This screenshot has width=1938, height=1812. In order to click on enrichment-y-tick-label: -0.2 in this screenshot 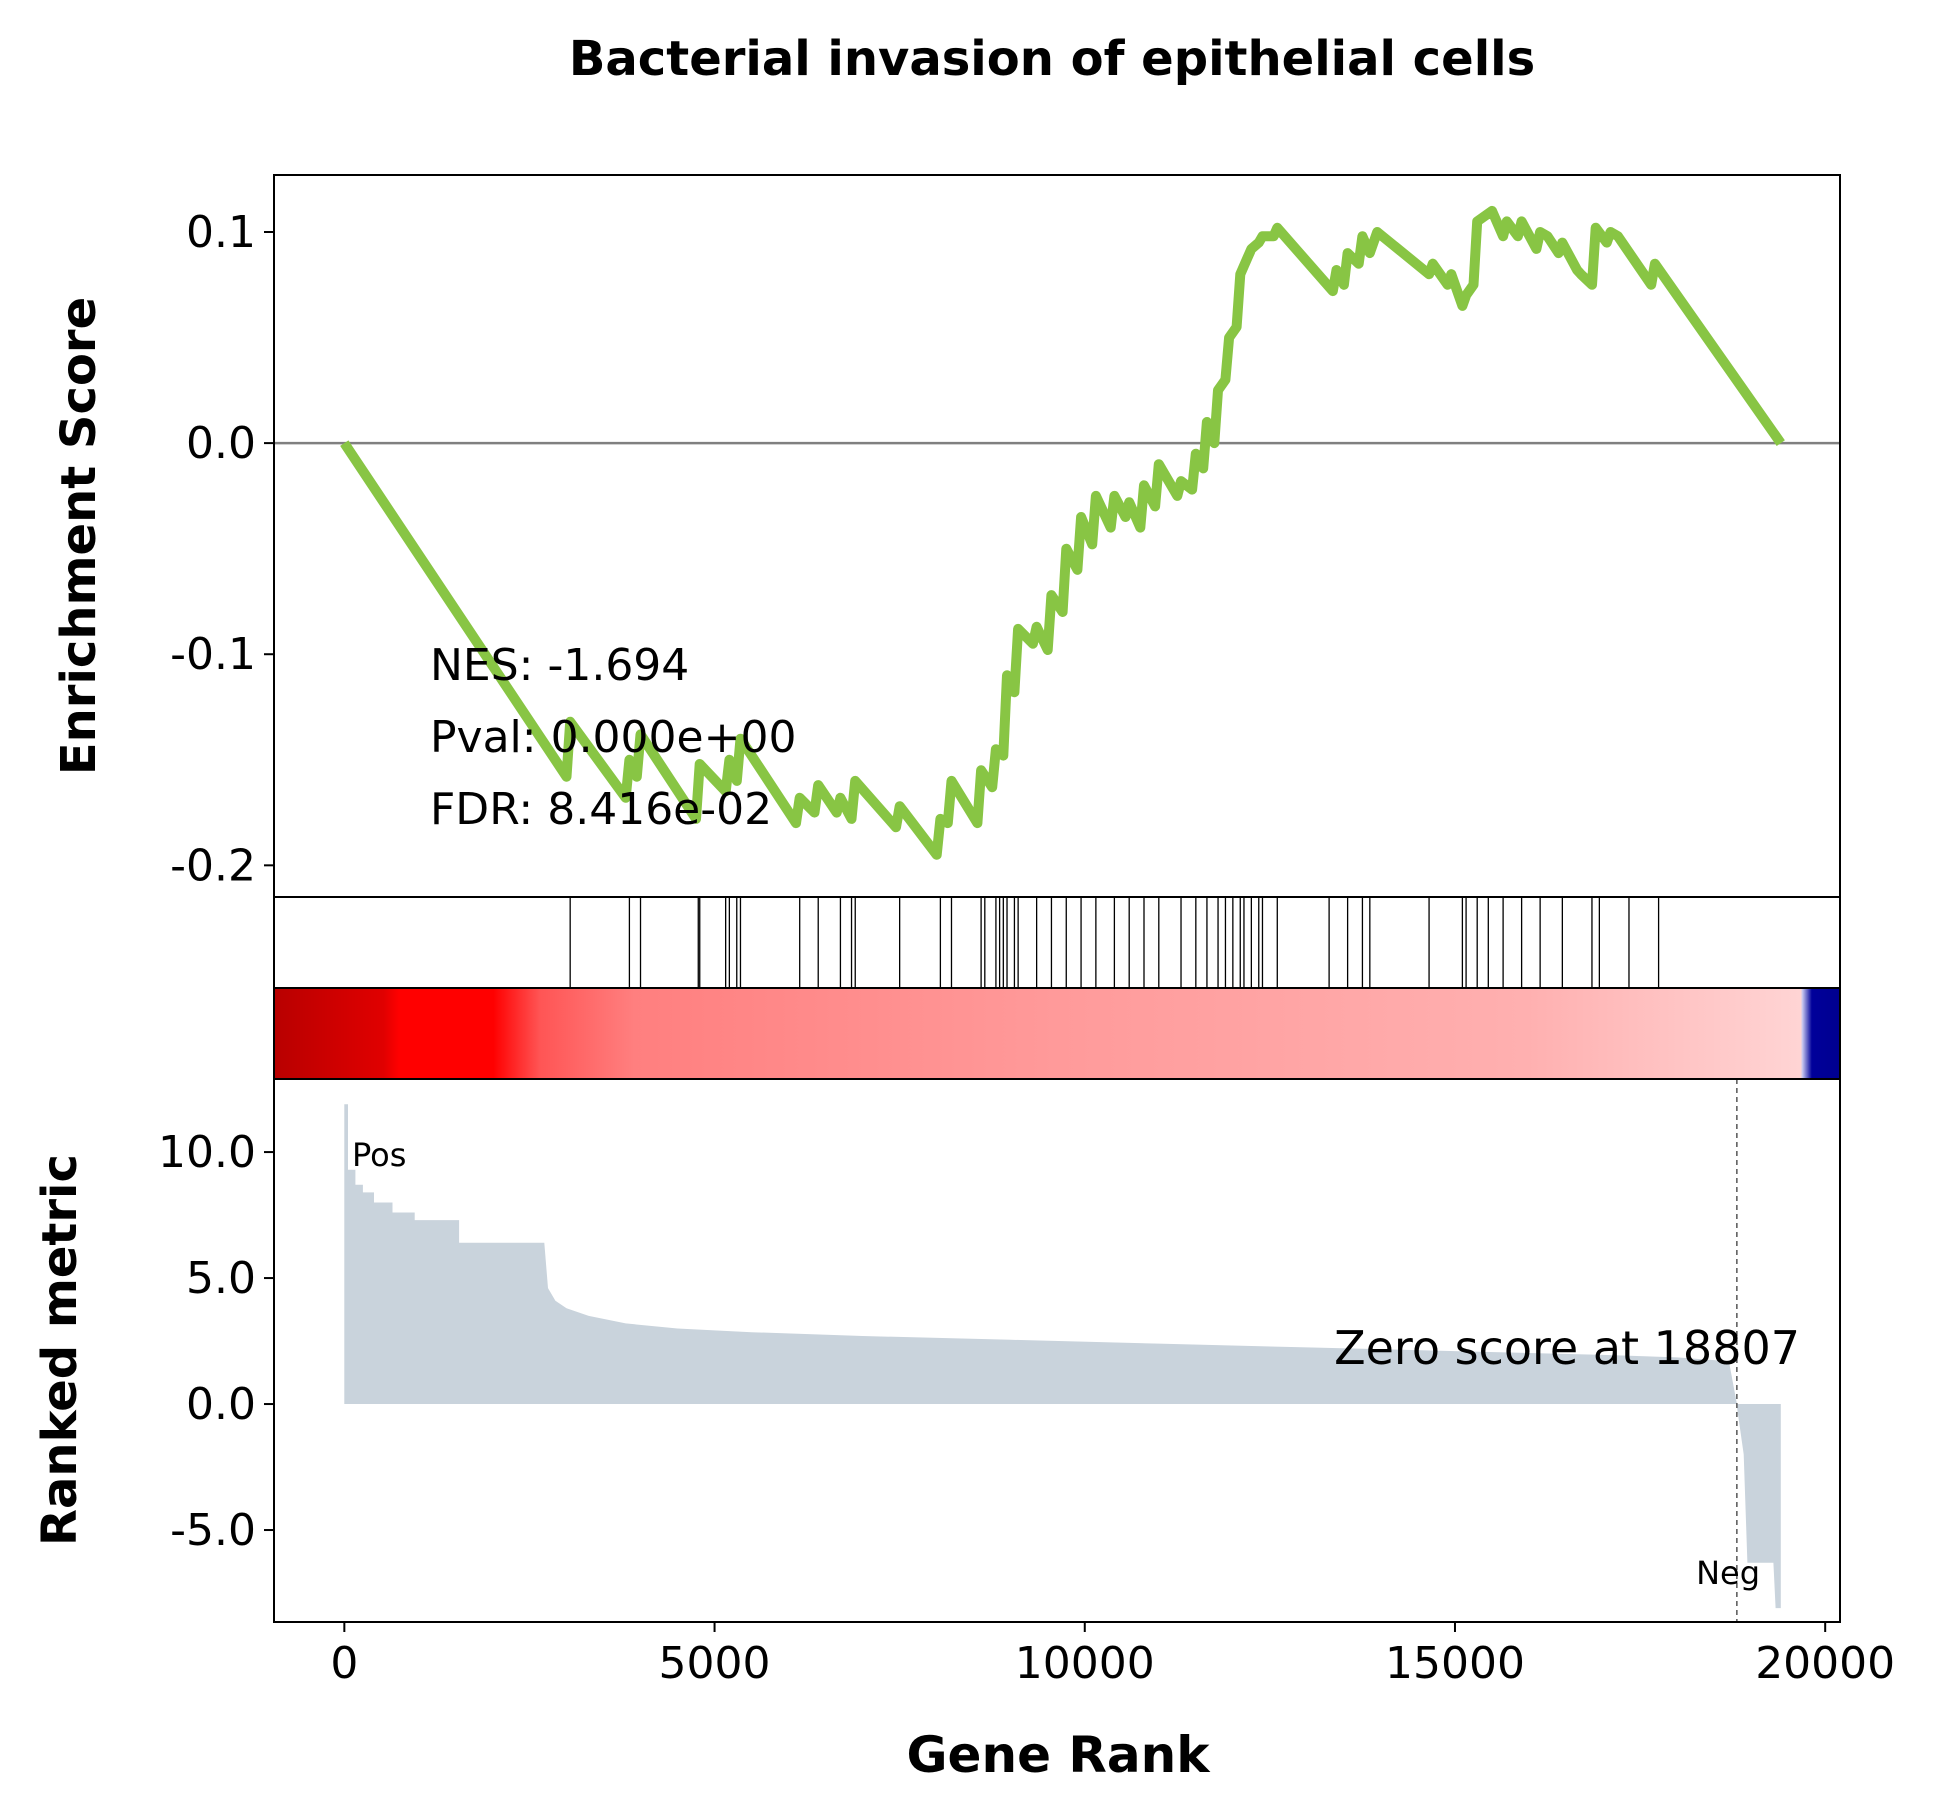, I will do `click(213, 865)`.